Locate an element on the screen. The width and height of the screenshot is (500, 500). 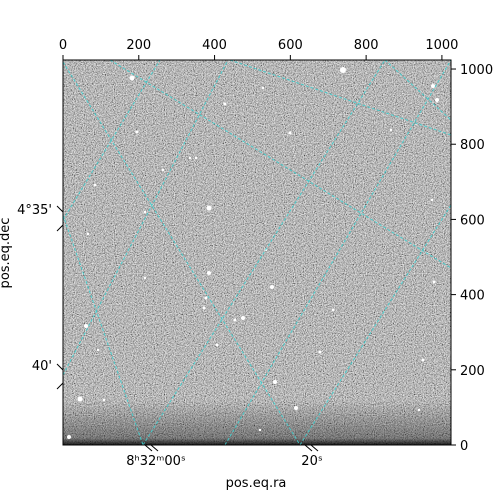
top-tick-label-1: 200 is located at coordinates (138, 45).